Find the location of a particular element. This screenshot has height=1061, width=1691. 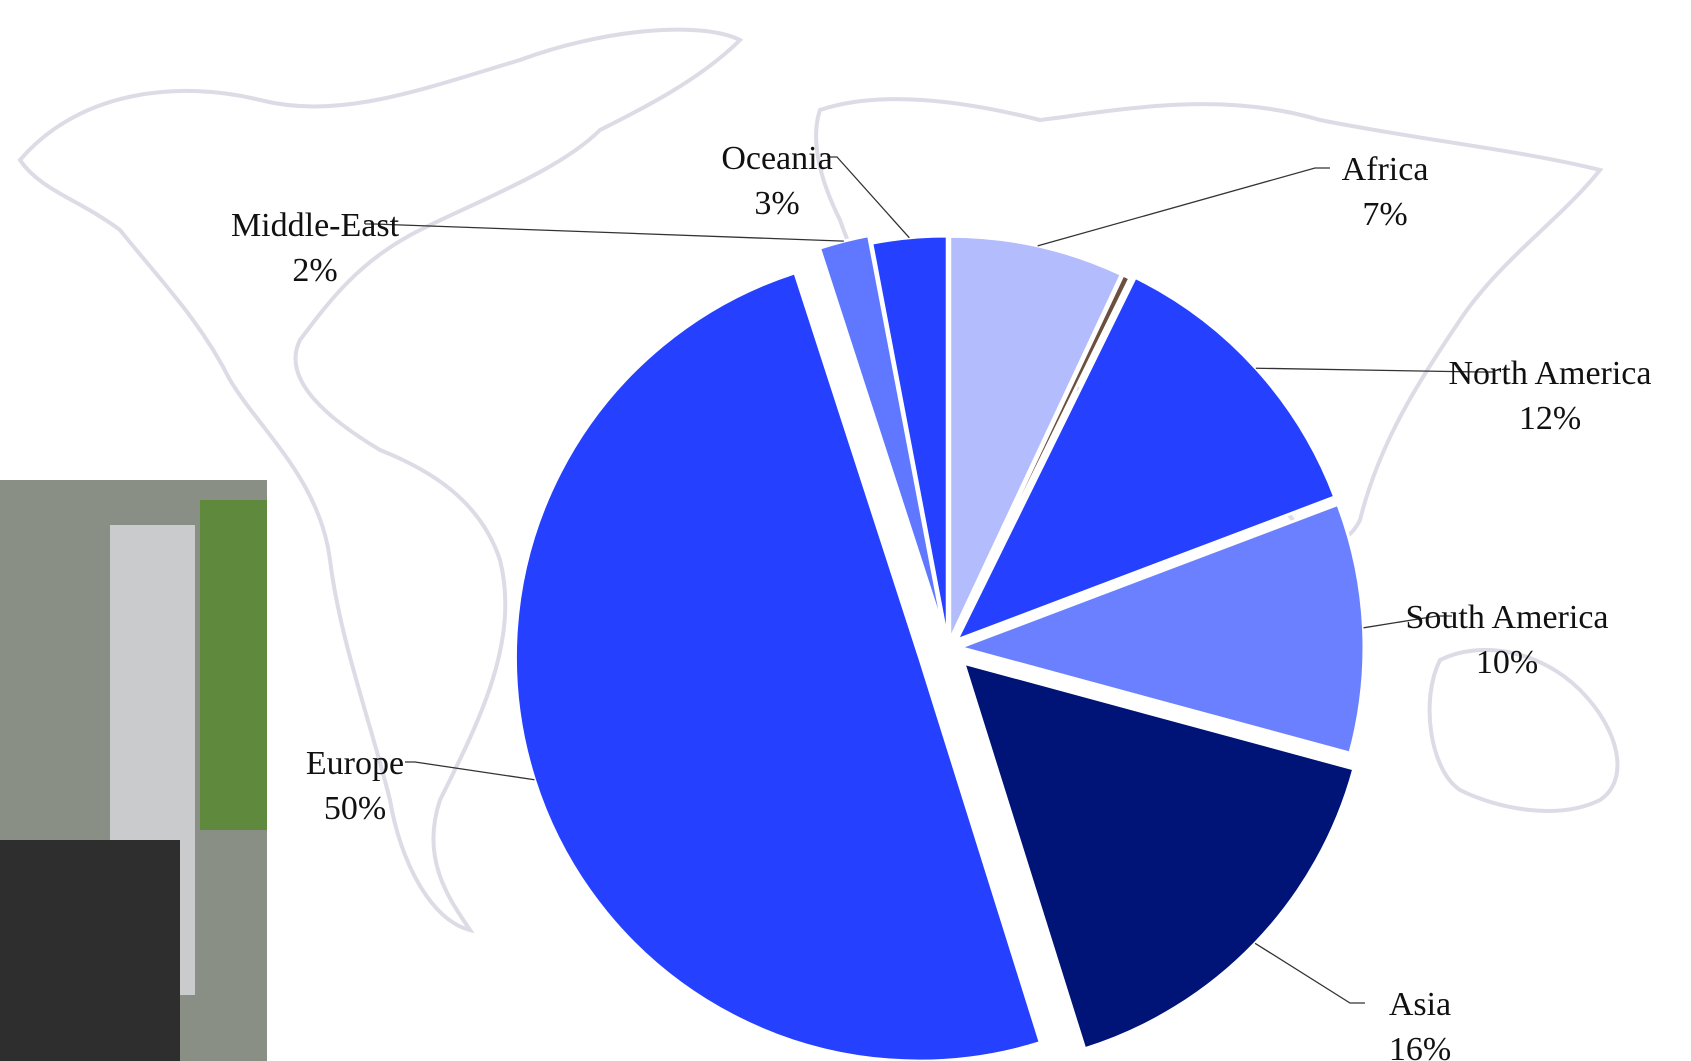

slice-value-label: 2% is located at coordinates (314, 270).